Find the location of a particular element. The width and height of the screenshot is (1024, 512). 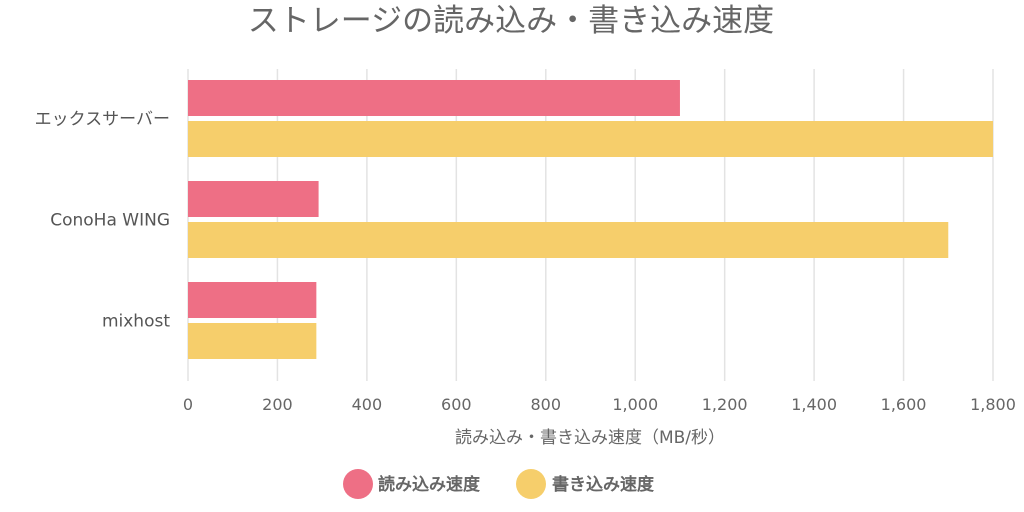

x-tick-label: 1,400 is located at coordinates (814, 404).